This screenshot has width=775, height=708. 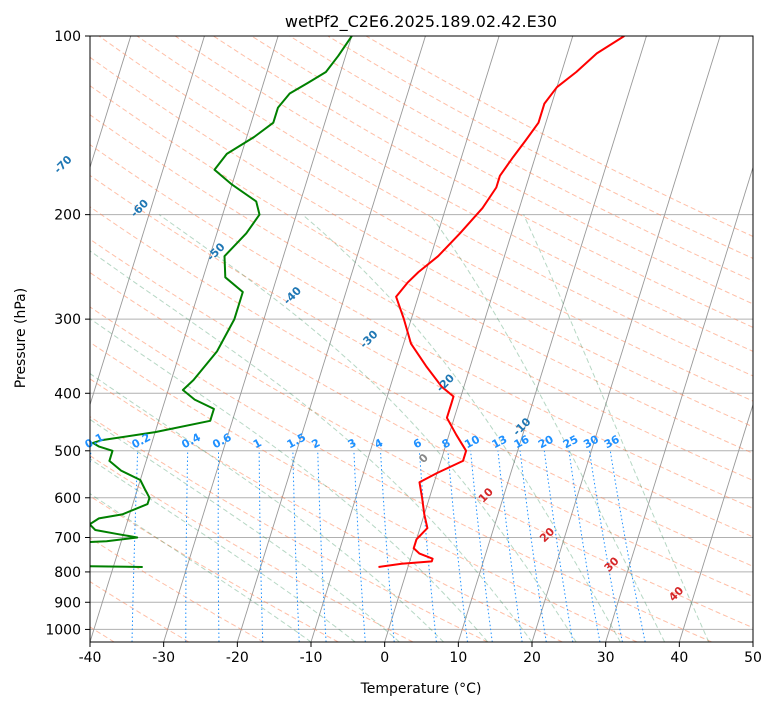 I want to click on x-tick-label: -40, so click(x=90, y=658).